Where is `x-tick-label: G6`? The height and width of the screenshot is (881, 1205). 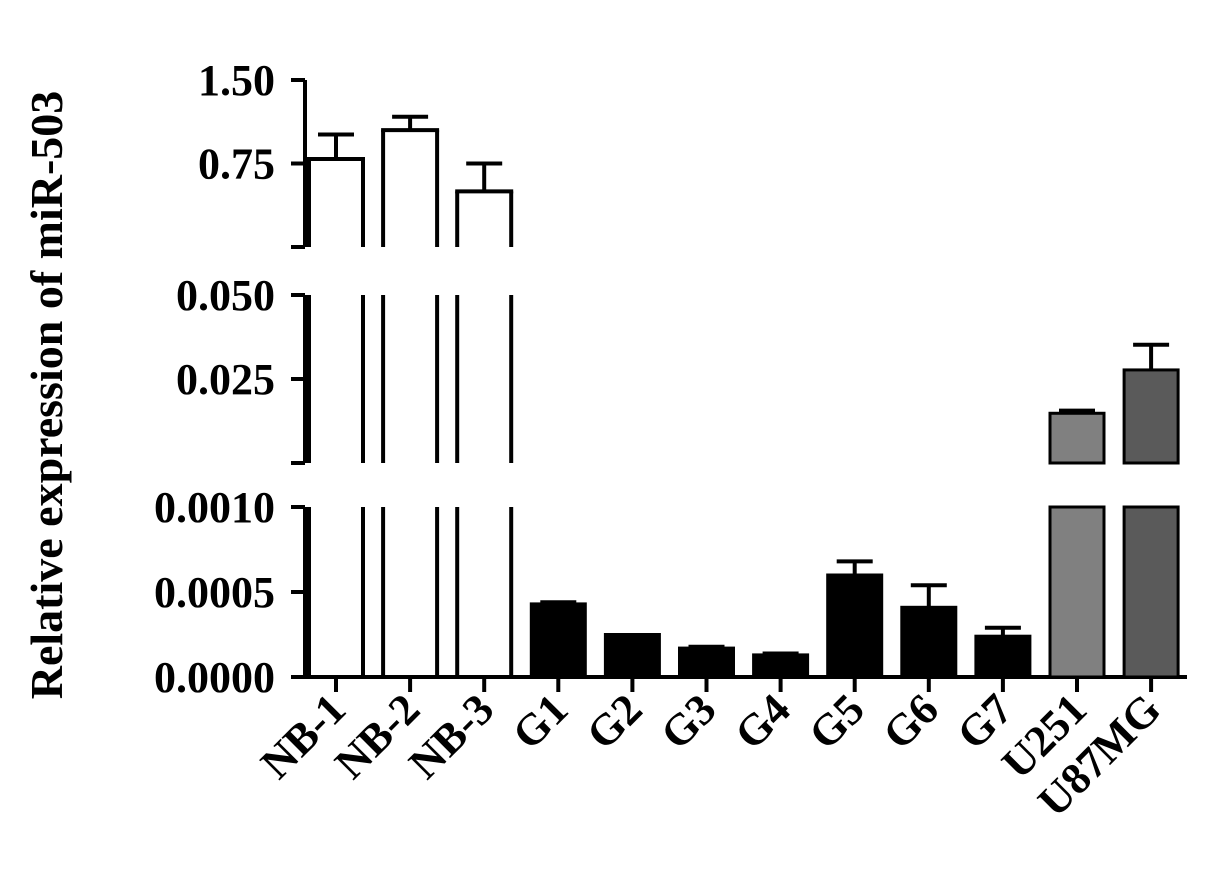 x-tick-label: G6 is located at coordinates (910, 721).